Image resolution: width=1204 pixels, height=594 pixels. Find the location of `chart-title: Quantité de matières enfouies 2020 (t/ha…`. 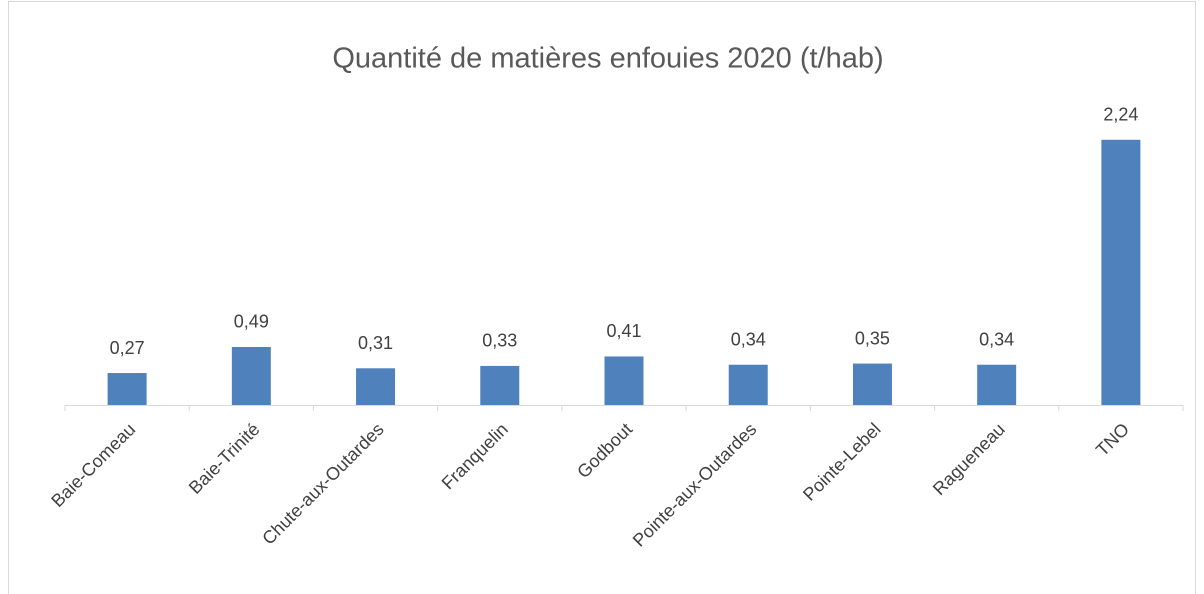

chart-title: Quantité de matières enfouies 2020 (t/ha… is located at coordinates (607, 59).